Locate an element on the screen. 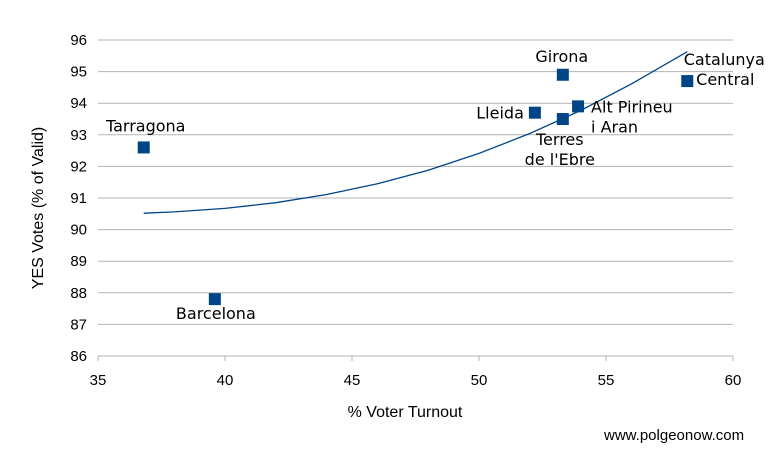  point-label: Tarragona is located at coordinates (145, 125).